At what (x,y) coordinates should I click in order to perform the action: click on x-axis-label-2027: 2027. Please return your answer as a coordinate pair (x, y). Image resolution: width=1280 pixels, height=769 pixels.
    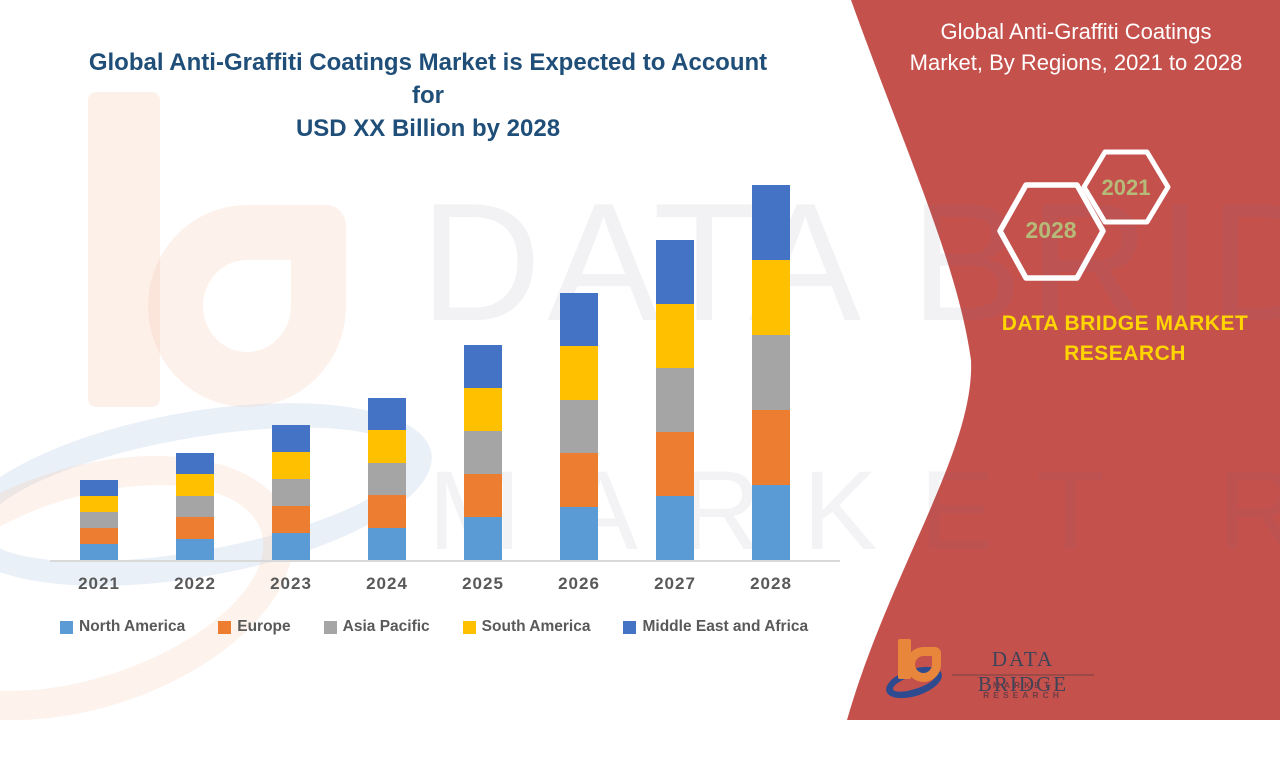
    Looking at the image, I should click on (675, 583).